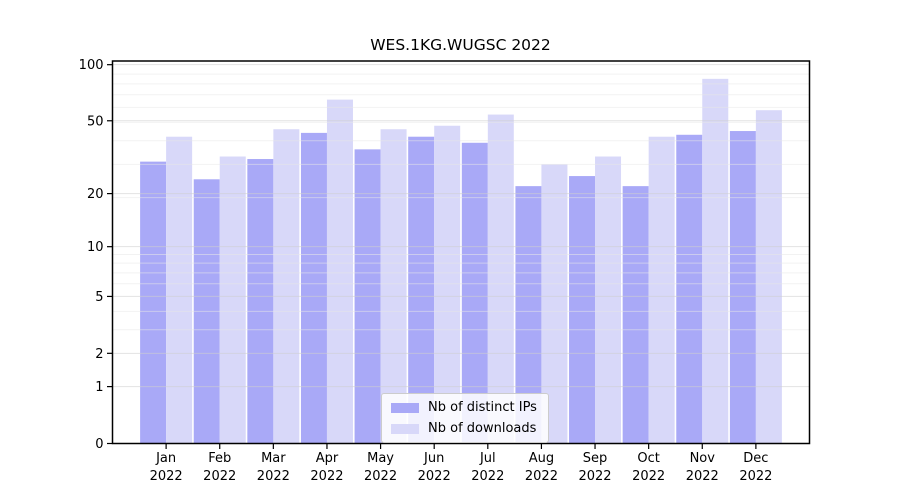 The height and width of the screenshot is (500, 900). Describe the element at coordinates (648, 458) in the screenshot. I see `x-tick-label-month: Oct` at that location.